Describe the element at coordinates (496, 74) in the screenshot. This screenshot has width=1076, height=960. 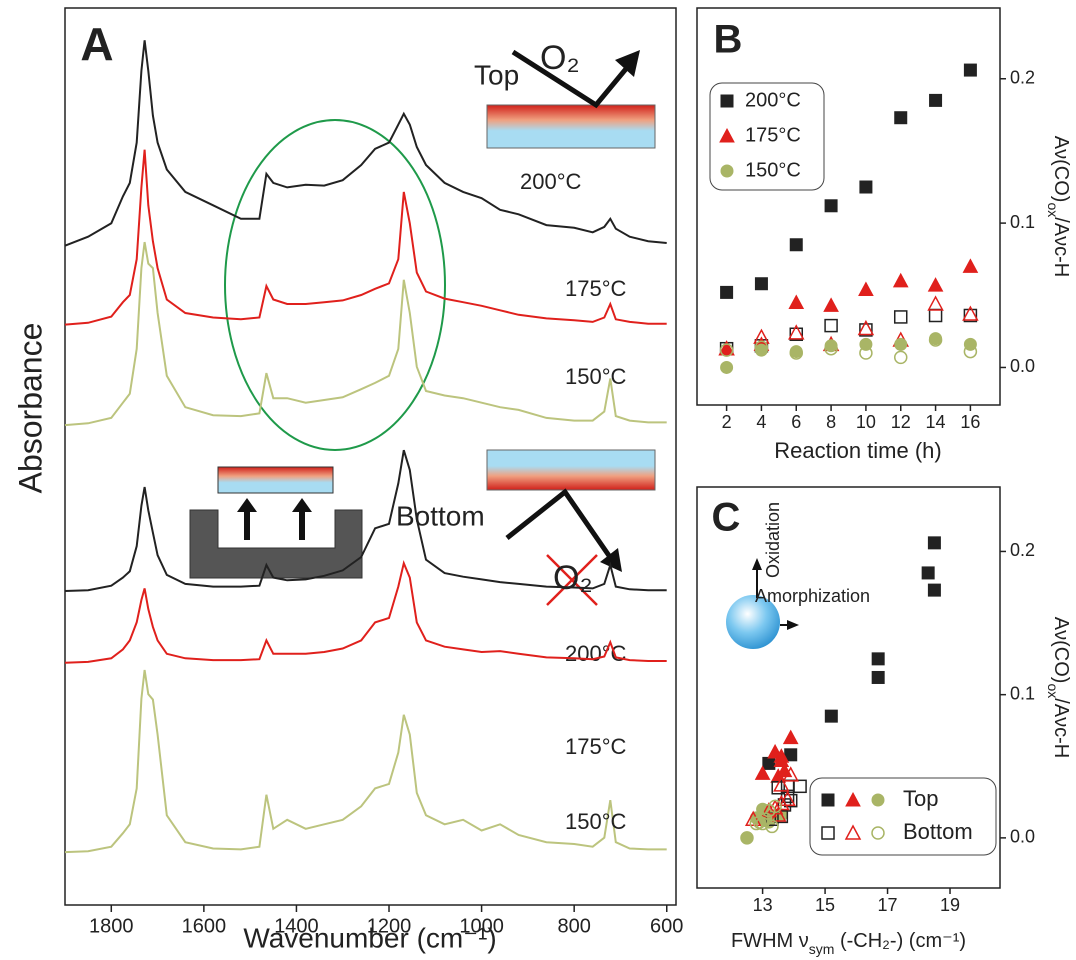
I see `annotation: Top` at that location.